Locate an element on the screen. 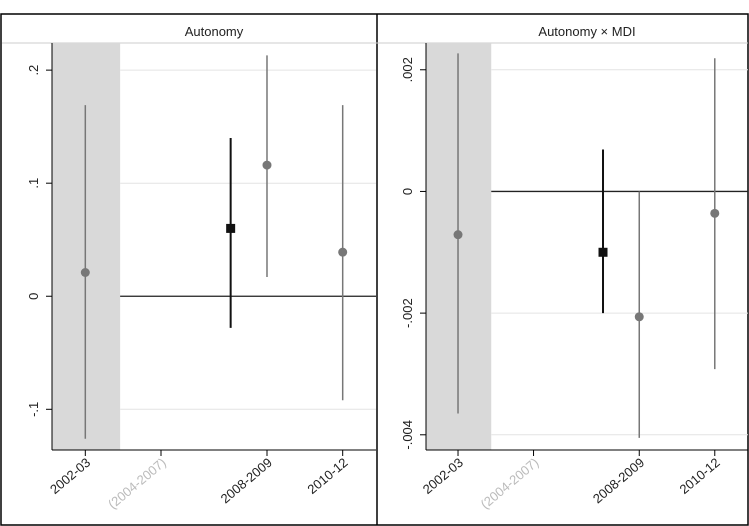 This screenshot has height=526, width=749. y-tick-label: .2 is located at coordinates (33, 70).